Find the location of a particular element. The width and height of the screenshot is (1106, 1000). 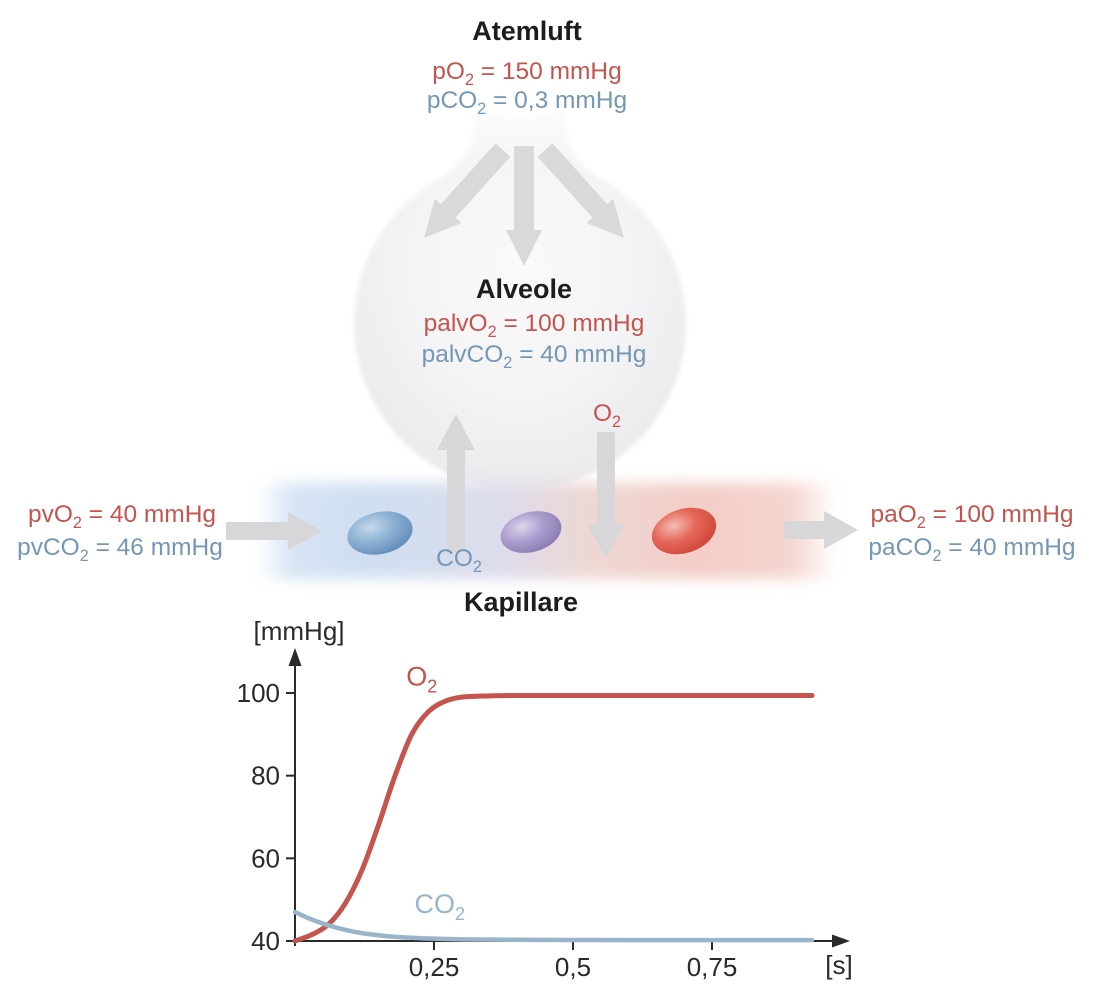

venous-inflow-arrow is located at coordinates (274, 531).